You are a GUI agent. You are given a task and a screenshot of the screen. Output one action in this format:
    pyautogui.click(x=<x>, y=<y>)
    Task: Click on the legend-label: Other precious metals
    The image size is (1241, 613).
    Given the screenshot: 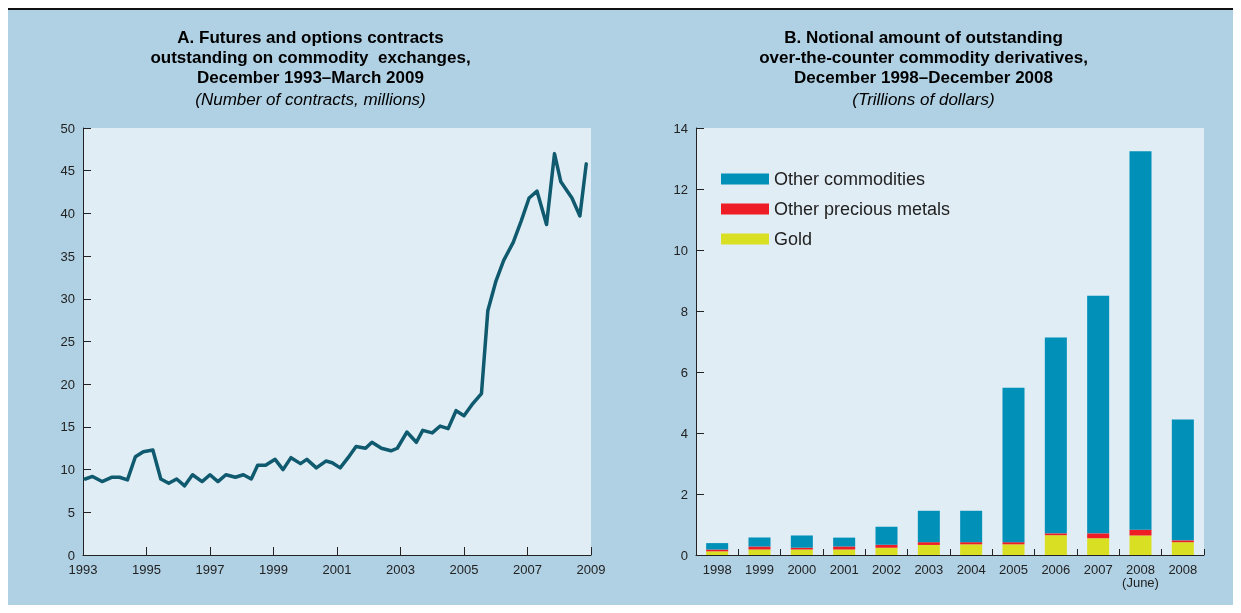 What is the action you would take?
    pyautogui.click(x=862, y=209)
    